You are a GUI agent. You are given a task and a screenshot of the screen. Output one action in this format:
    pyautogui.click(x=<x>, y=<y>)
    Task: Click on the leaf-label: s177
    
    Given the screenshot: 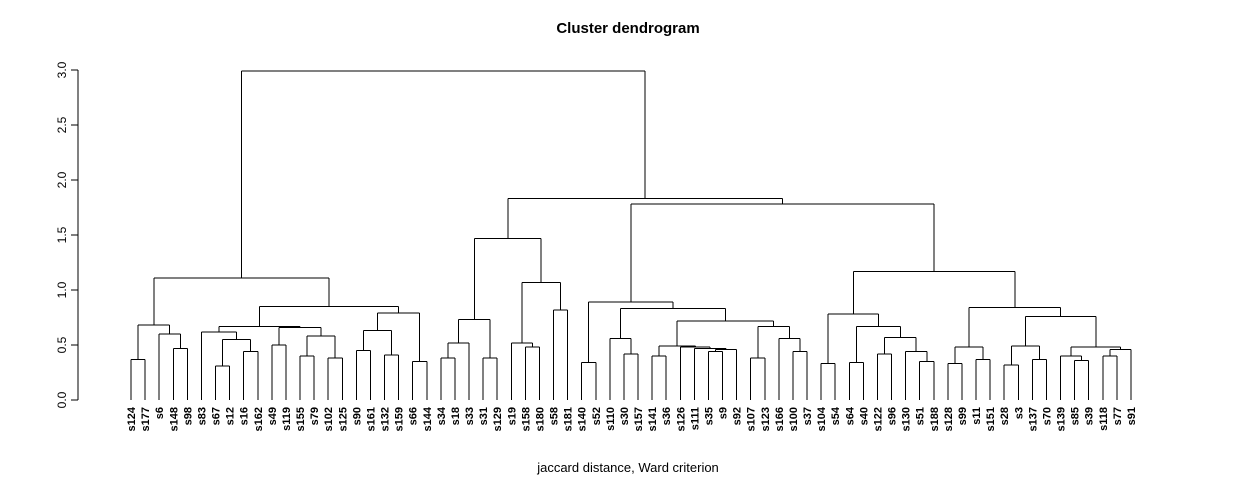 What is the action you would take?
    pyautogui.click(x=146, y=419)
    